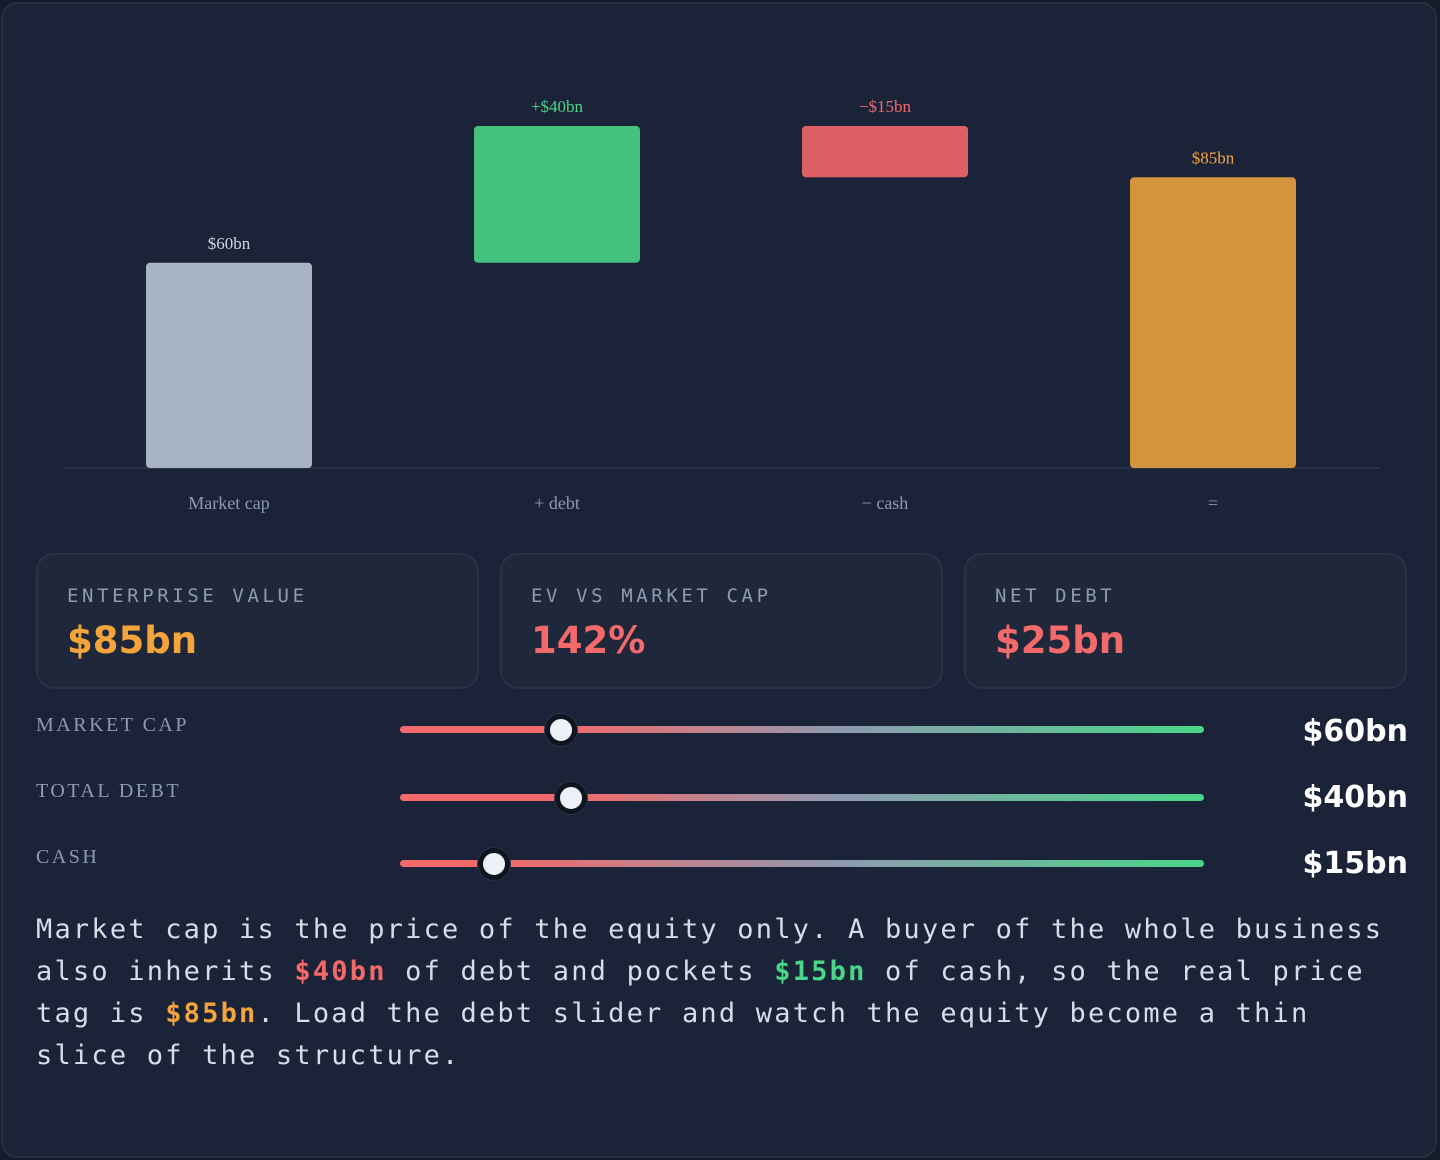  Describe the element at coordinates (802, 864) in the screenshot. I see `cash-slider` at that location.